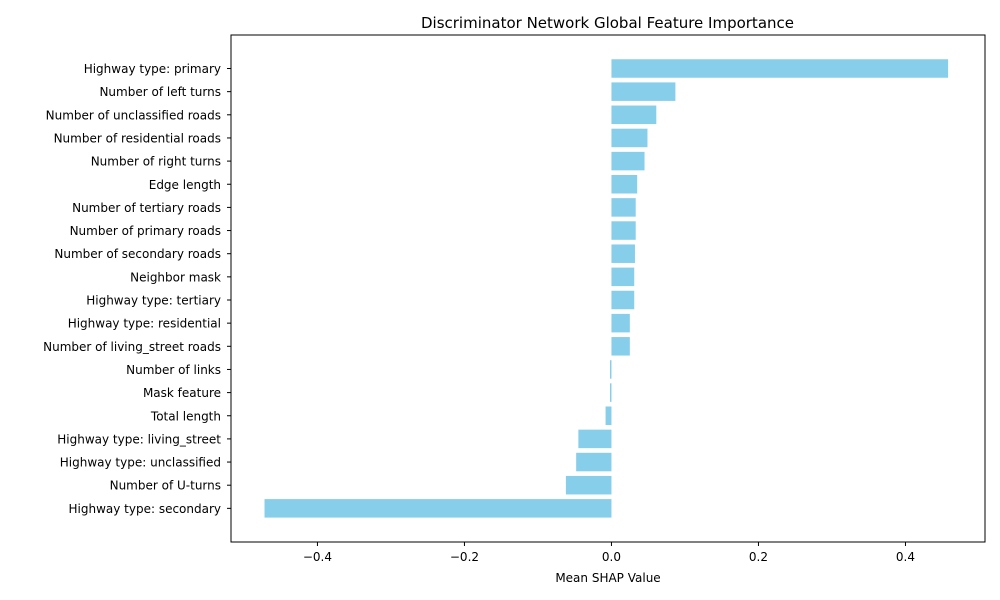 This screenshot has width=1000, height=600. I want to click on y-tick-label: Neighbor mask, so click(175, 277).